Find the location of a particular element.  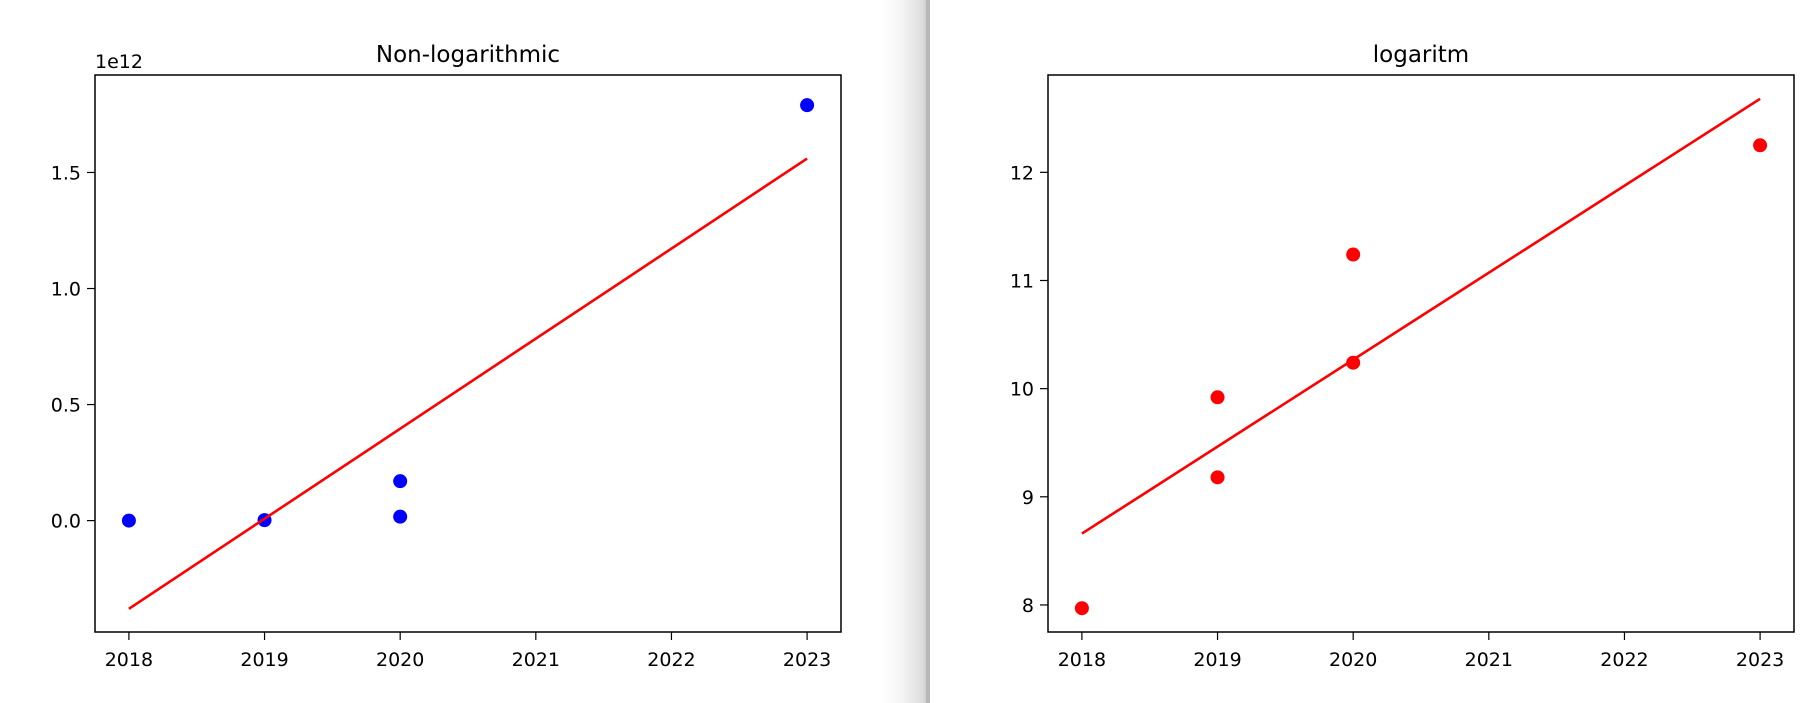

chart2-y-tick-label: 9 is located at coordinates (1028, 498).